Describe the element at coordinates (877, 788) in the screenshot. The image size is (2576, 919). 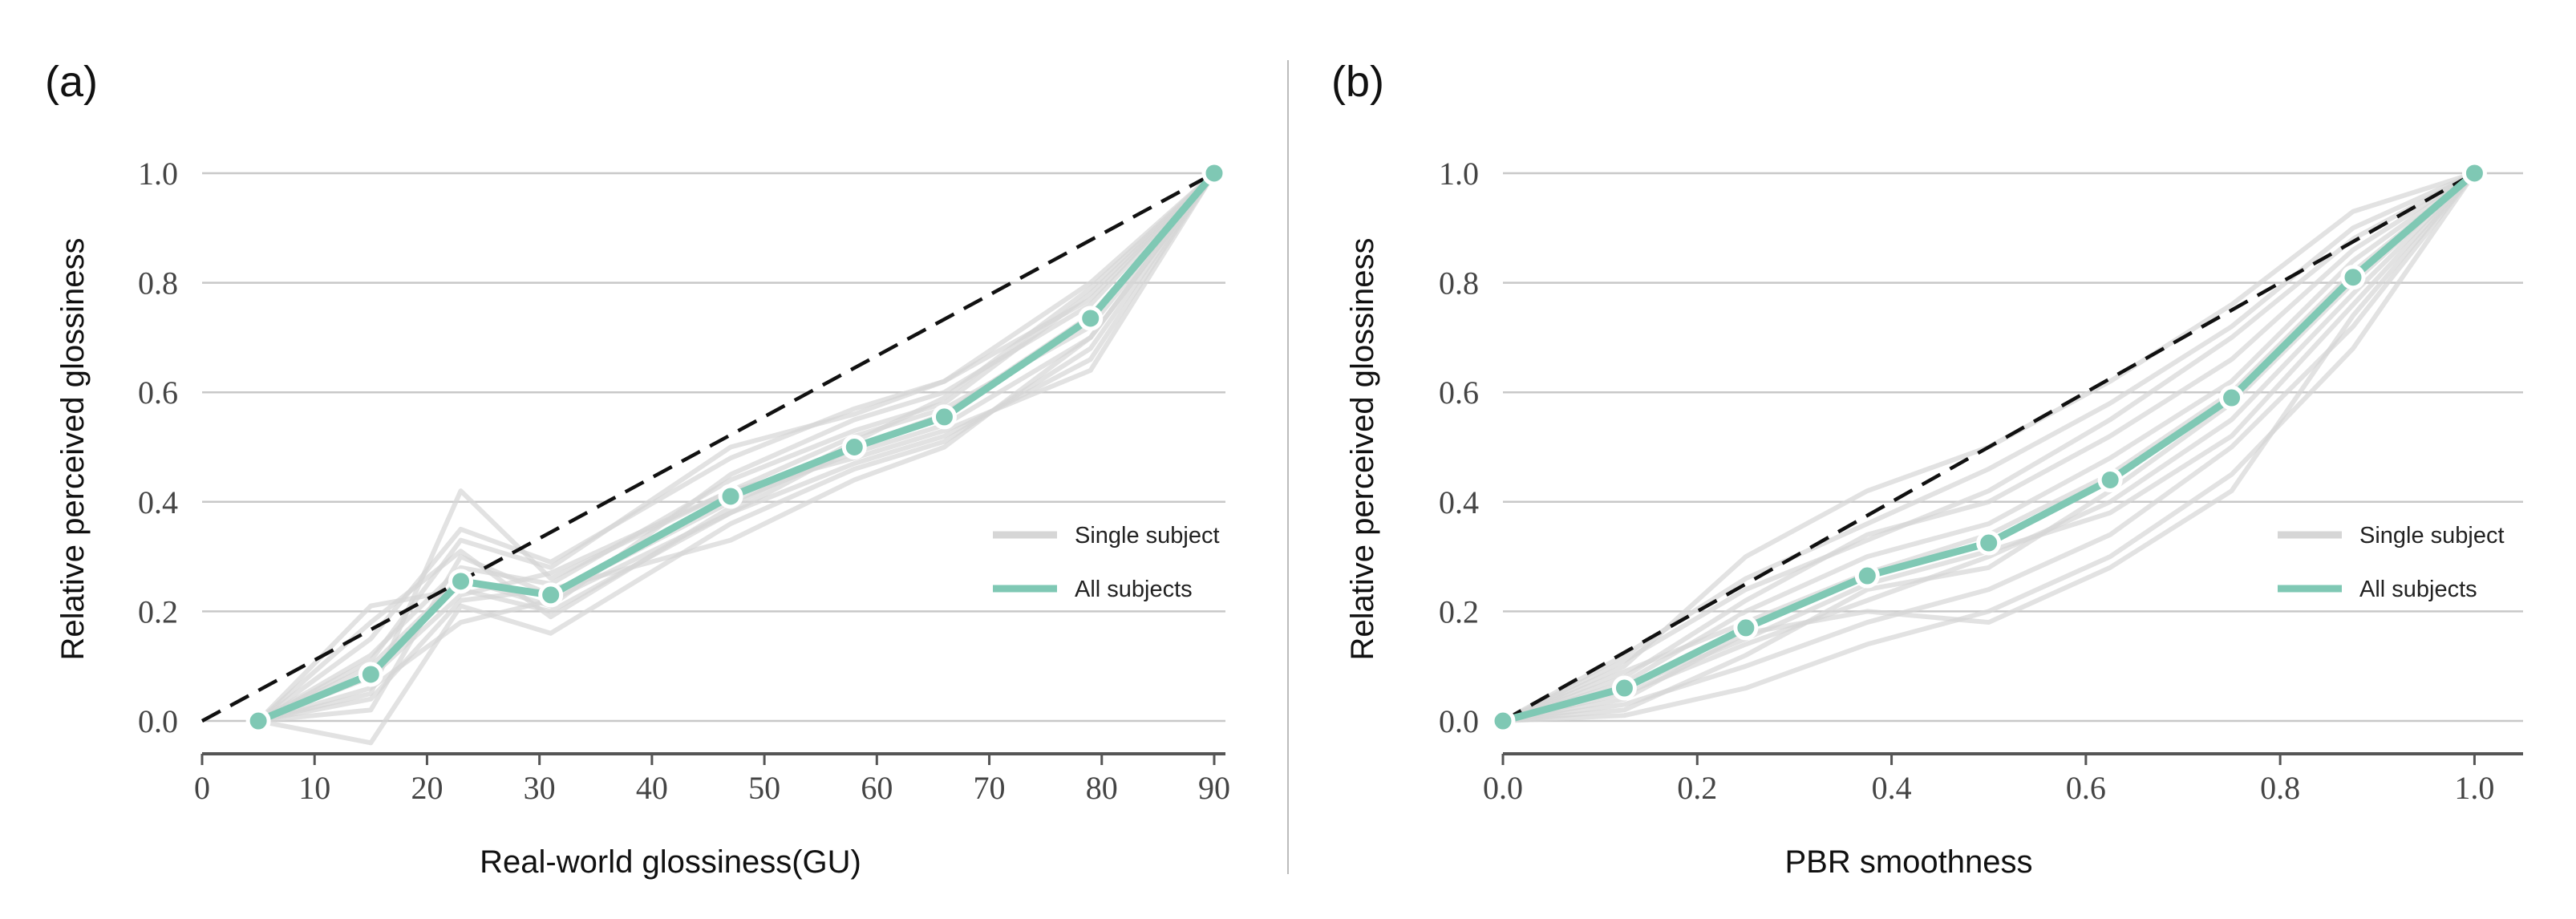
I see `x-tick-label: 60` at that location.